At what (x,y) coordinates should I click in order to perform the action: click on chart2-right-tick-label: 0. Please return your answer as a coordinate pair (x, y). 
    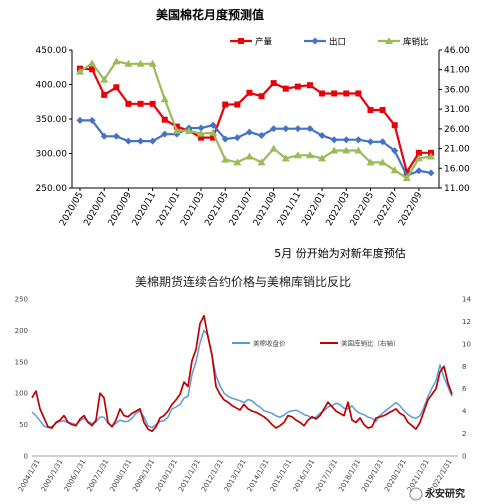
    Looking at the image, I should click on (464, 457).